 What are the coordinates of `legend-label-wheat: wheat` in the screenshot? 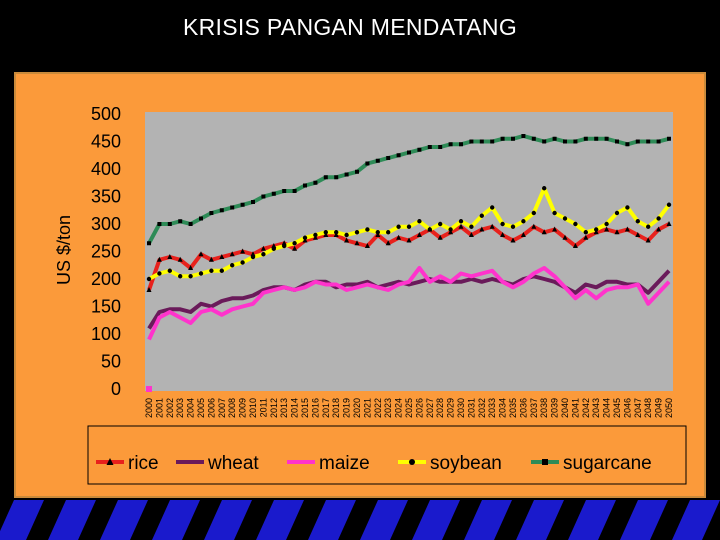 It's located at (233, 463).